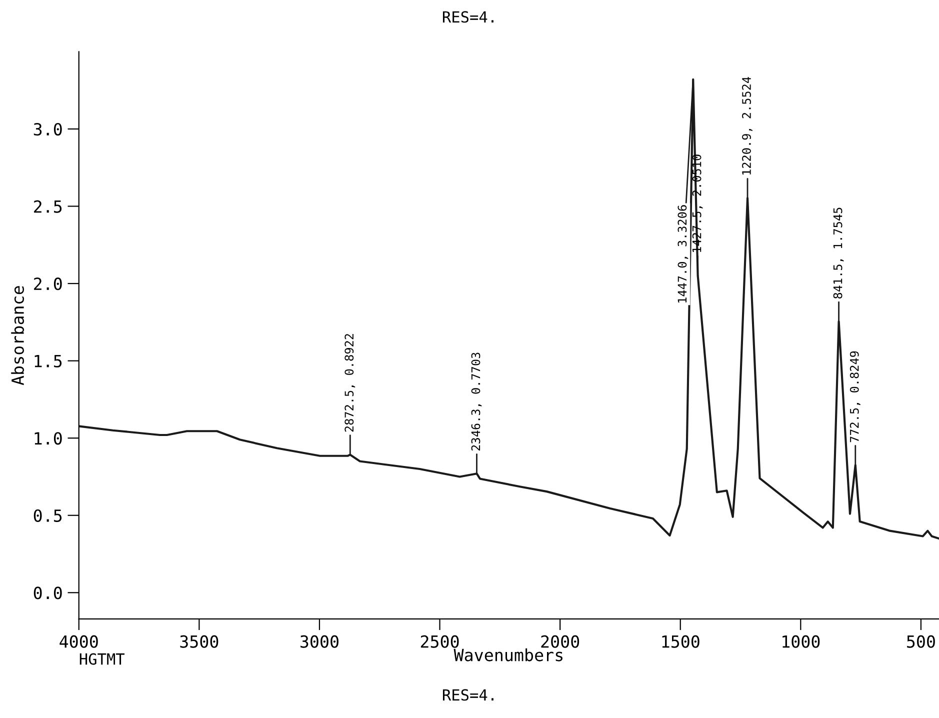  Describe the element at coordinates (319, 641) in the screenshot. I see `x-tick-label: 3000` at that location.